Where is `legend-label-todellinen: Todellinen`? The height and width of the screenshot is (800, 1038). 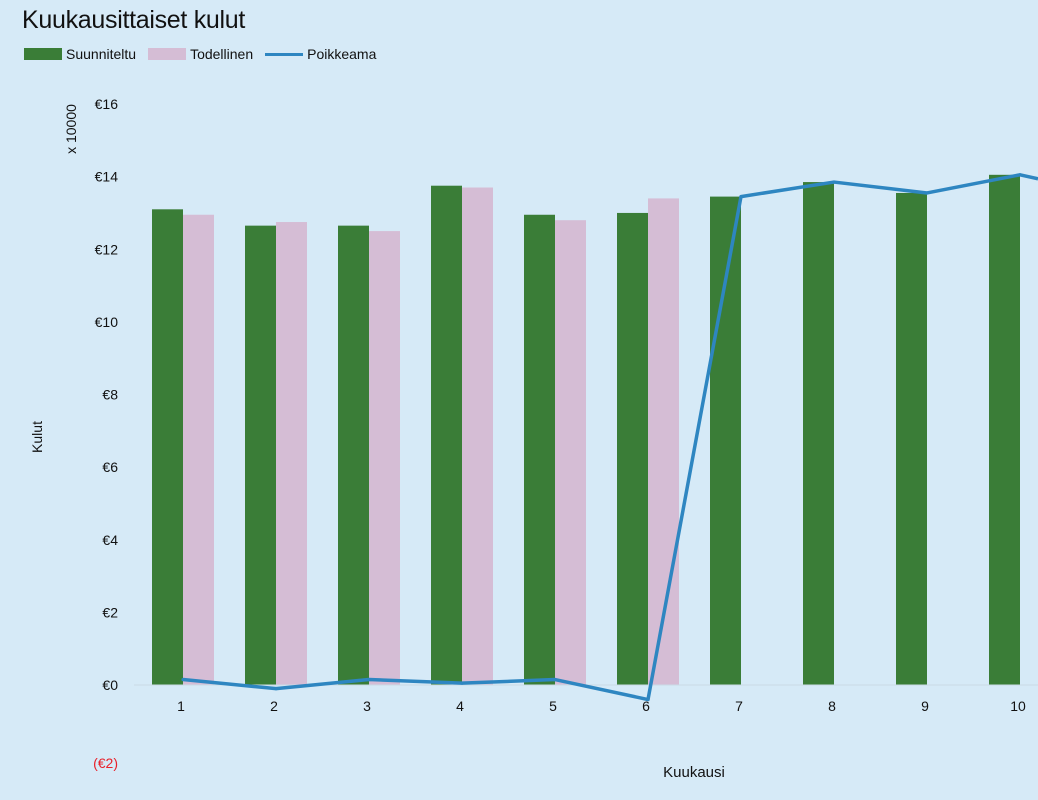 legend-label-todellinen: Todellinen is located at coordinates (222, 54).